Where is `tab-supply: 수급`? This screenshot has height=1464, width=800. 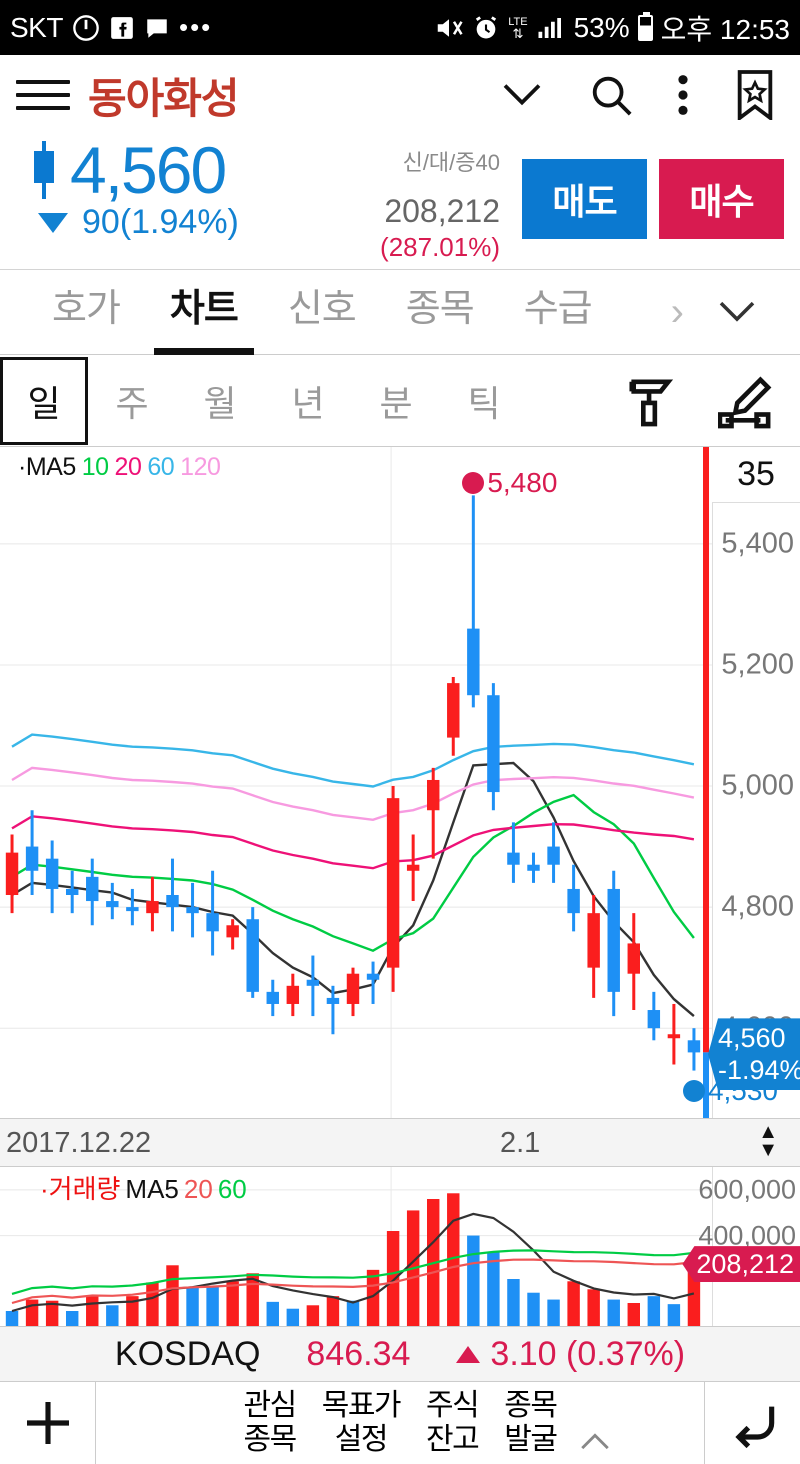
tab-supply: 수급 is located at coordinates (558, 308).